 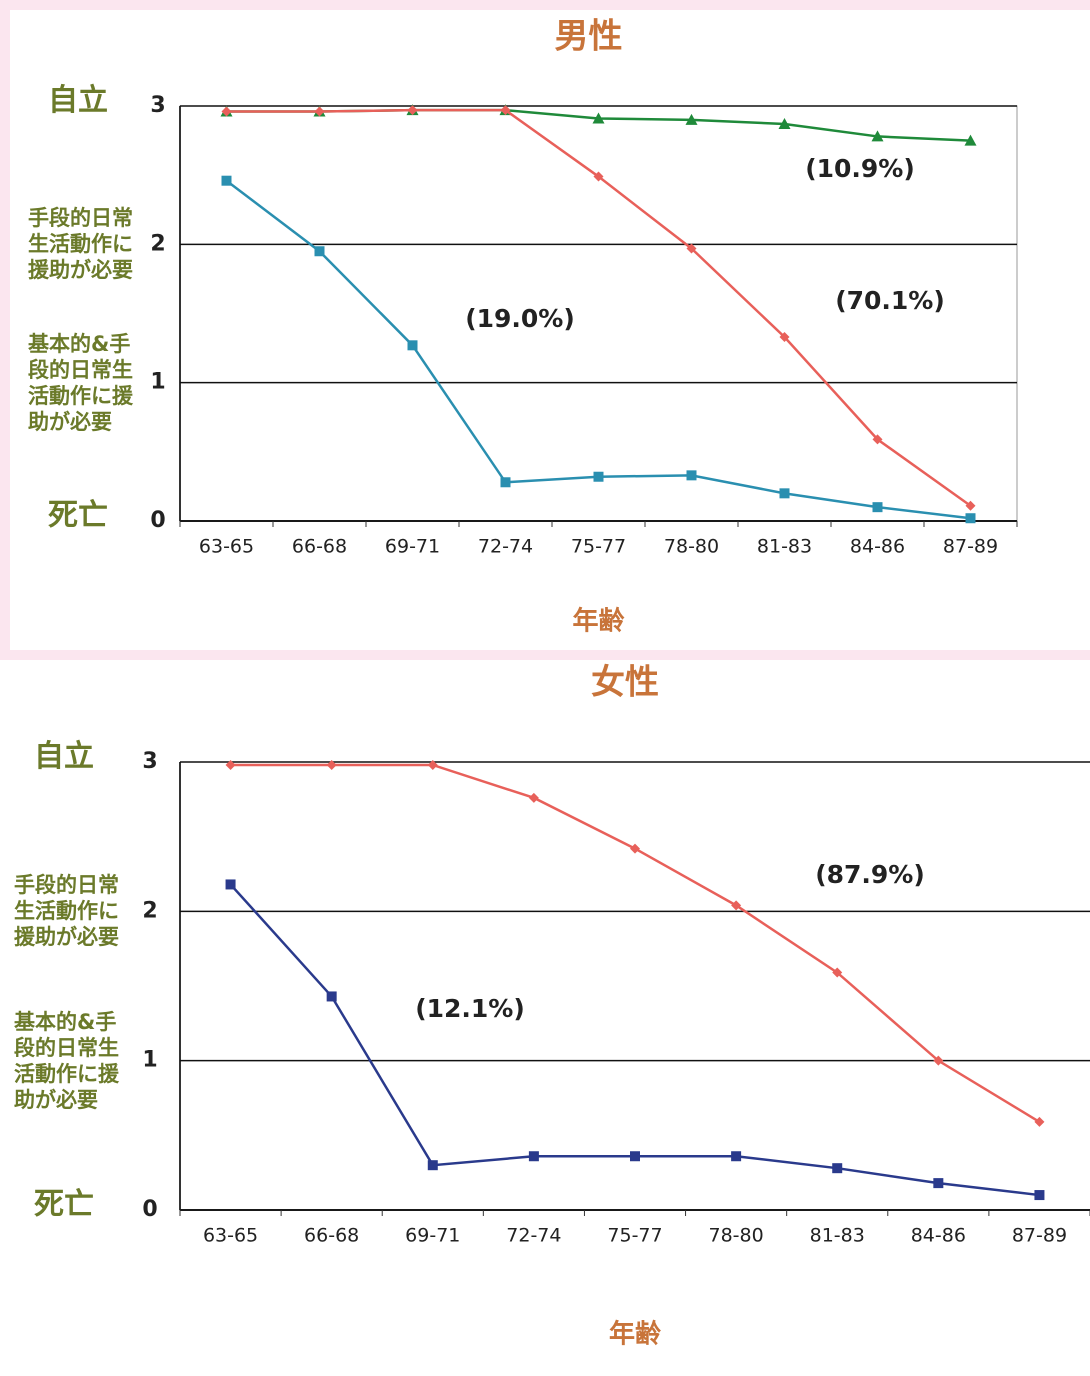 I want to click on series-annotation: (70.1%), so click(x=890, y=300).